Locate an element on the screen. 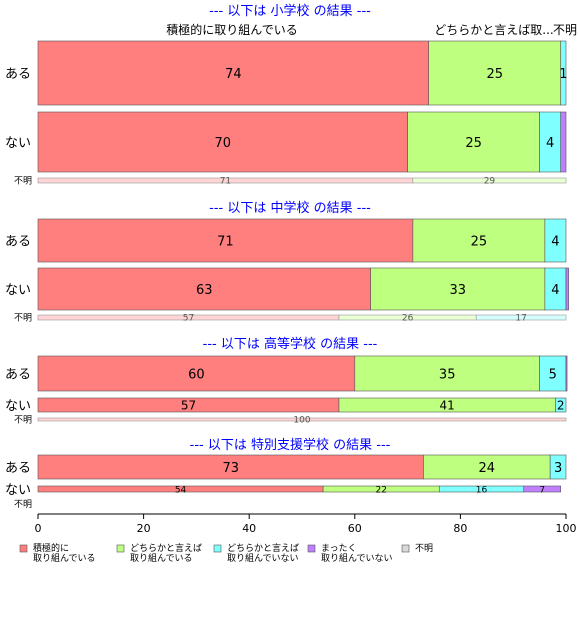 The width and height of the screenshot is (580, 641). data-label: 70 is located at coordinates (223, 143).